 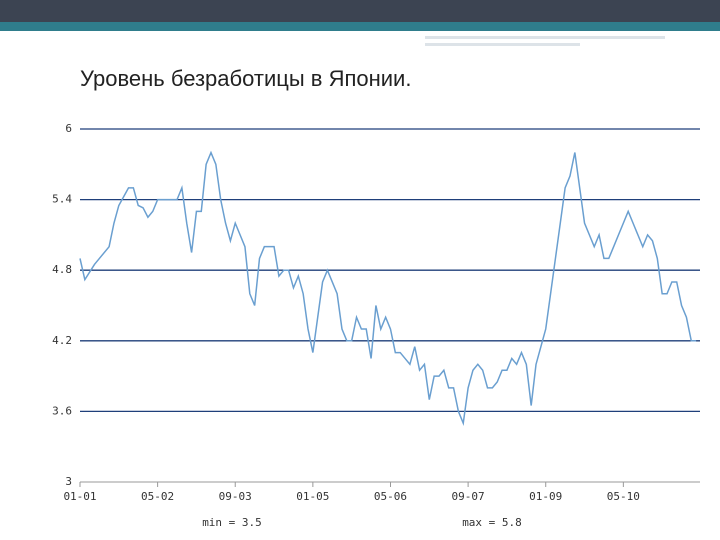 What do you see at coordinates (545, 496) in the screenshot?
I see `x-tick-label: 01-09` at bounding box center [545, 496].